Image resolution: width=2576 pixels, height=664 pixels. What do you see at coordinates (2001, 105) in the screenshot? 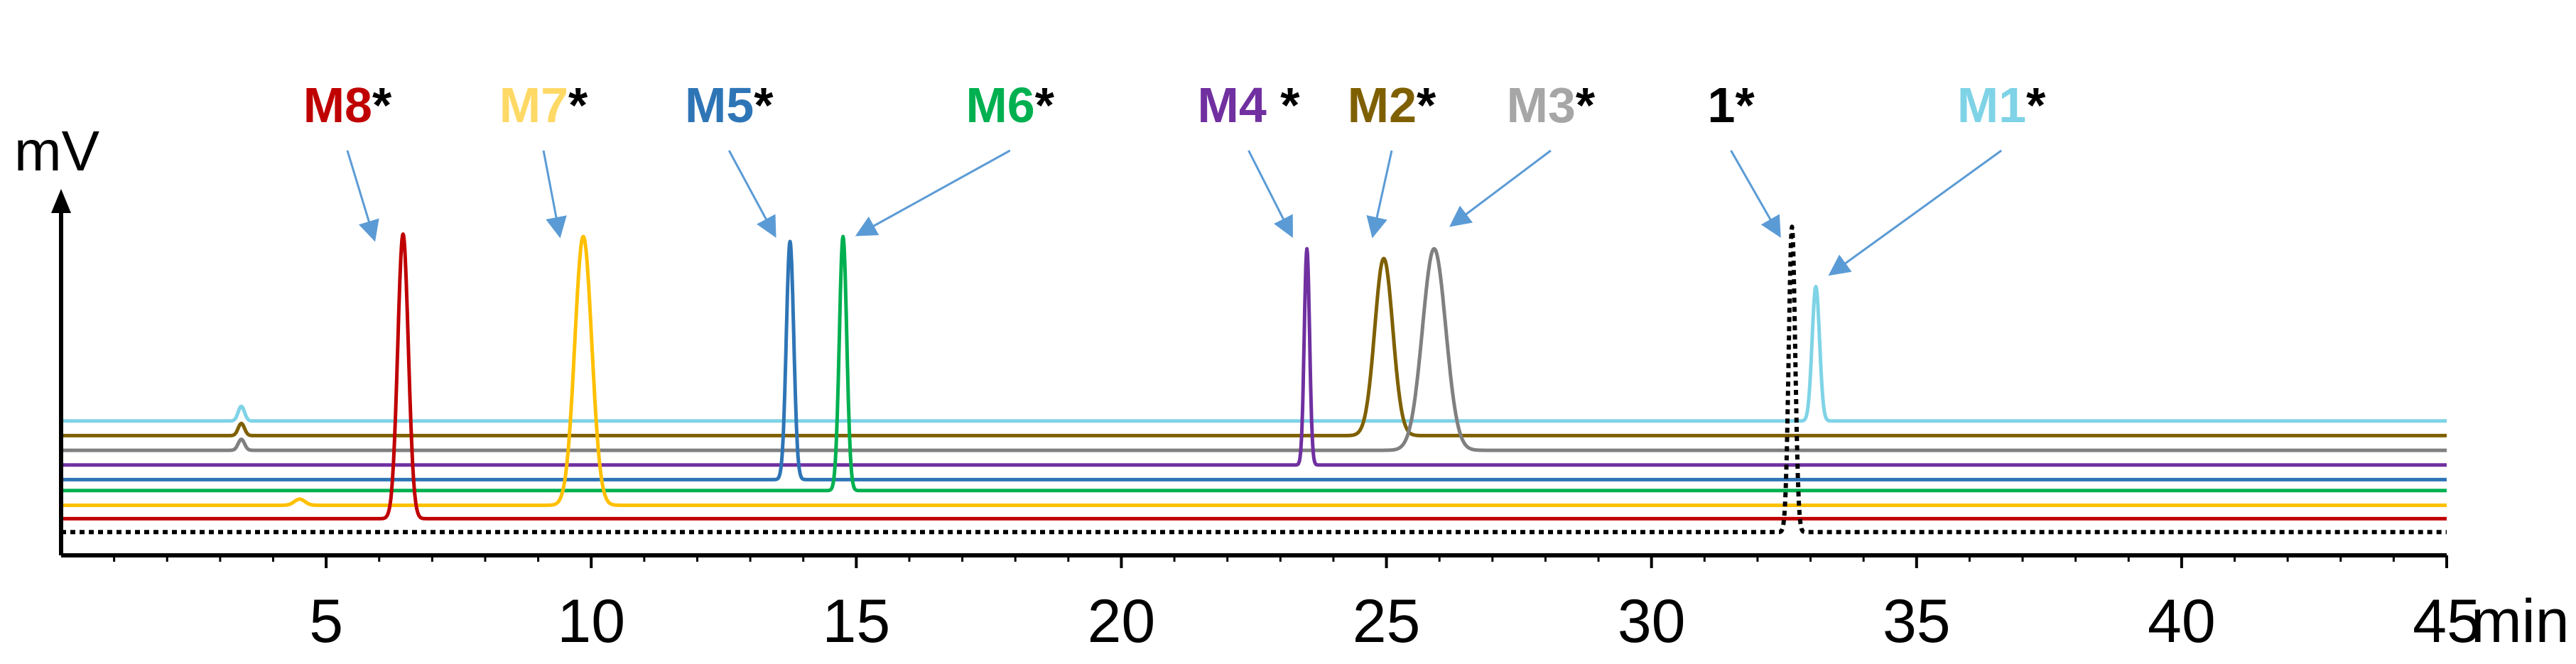
I see `peak-label-m1: M1*` at bounding box center [2001, 105].